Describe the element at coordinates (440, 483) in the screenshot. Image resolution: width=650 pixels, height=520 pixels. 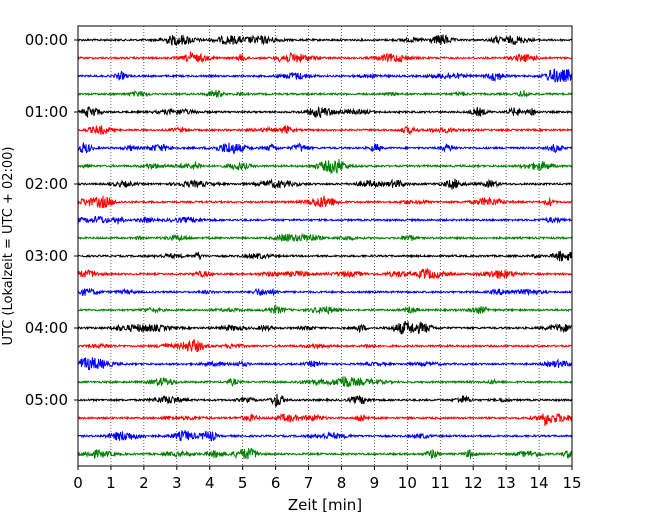
I see `x-tick-label: 11` at that location.